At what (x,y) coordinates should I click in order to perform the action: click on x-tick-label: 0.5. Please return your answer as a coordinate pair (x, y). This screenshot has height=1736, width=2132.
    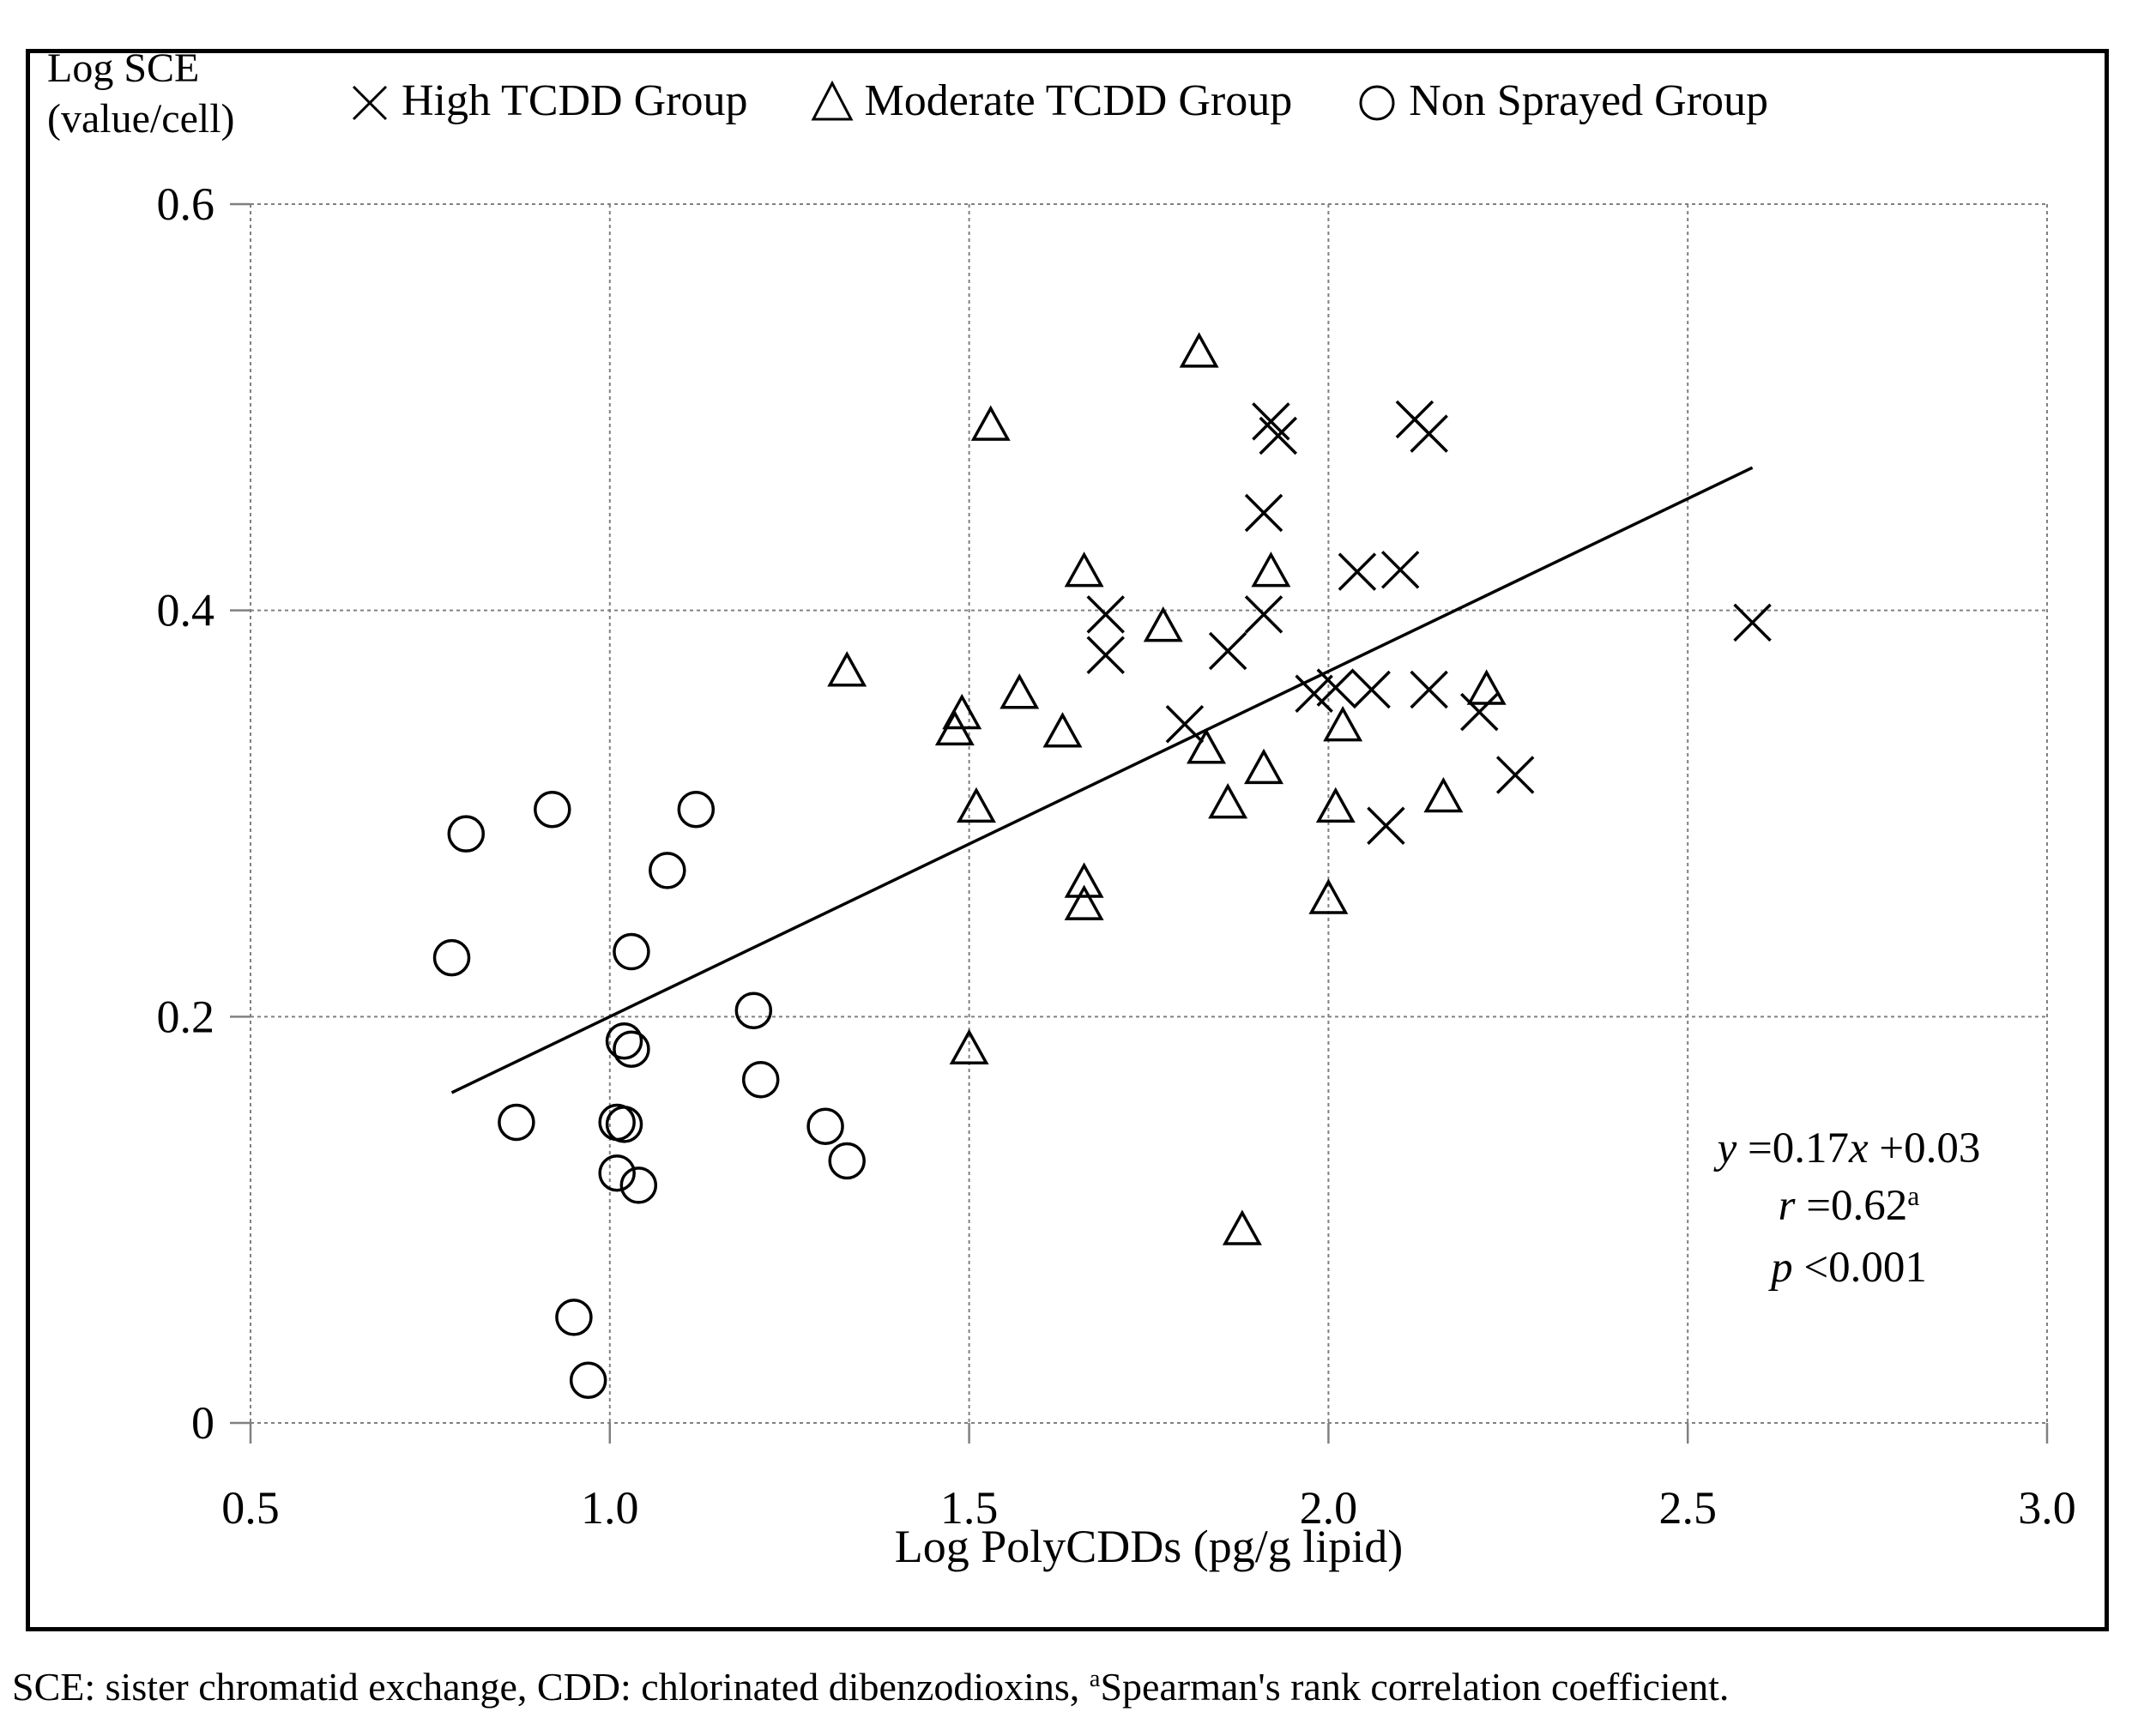
    Looking at the image, I should click on (251, 1508).